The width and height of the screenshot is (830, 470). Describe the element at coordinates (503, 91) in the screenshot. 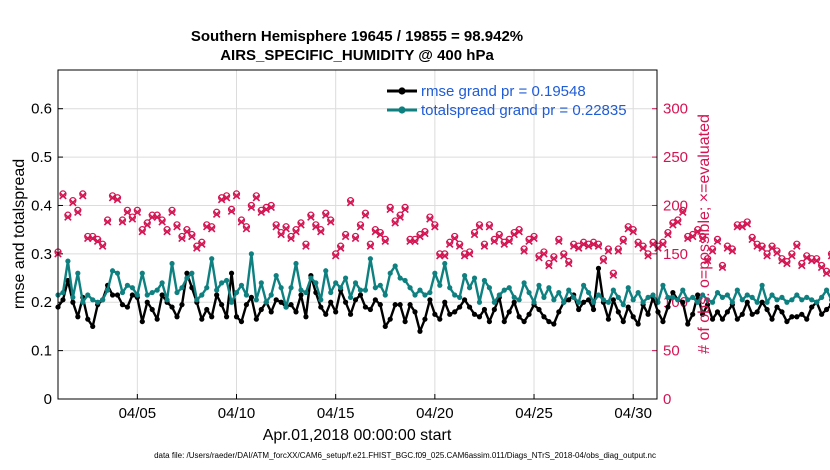

I see `legend-rmse-label: rmse grand pr = 0.19548` at that location.